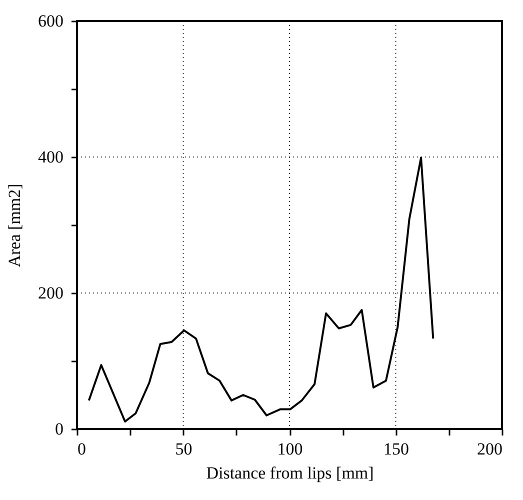 The height and width of the screenshot is (500, 523). I want to click on x-tick-label: 200, so click(489, 449).